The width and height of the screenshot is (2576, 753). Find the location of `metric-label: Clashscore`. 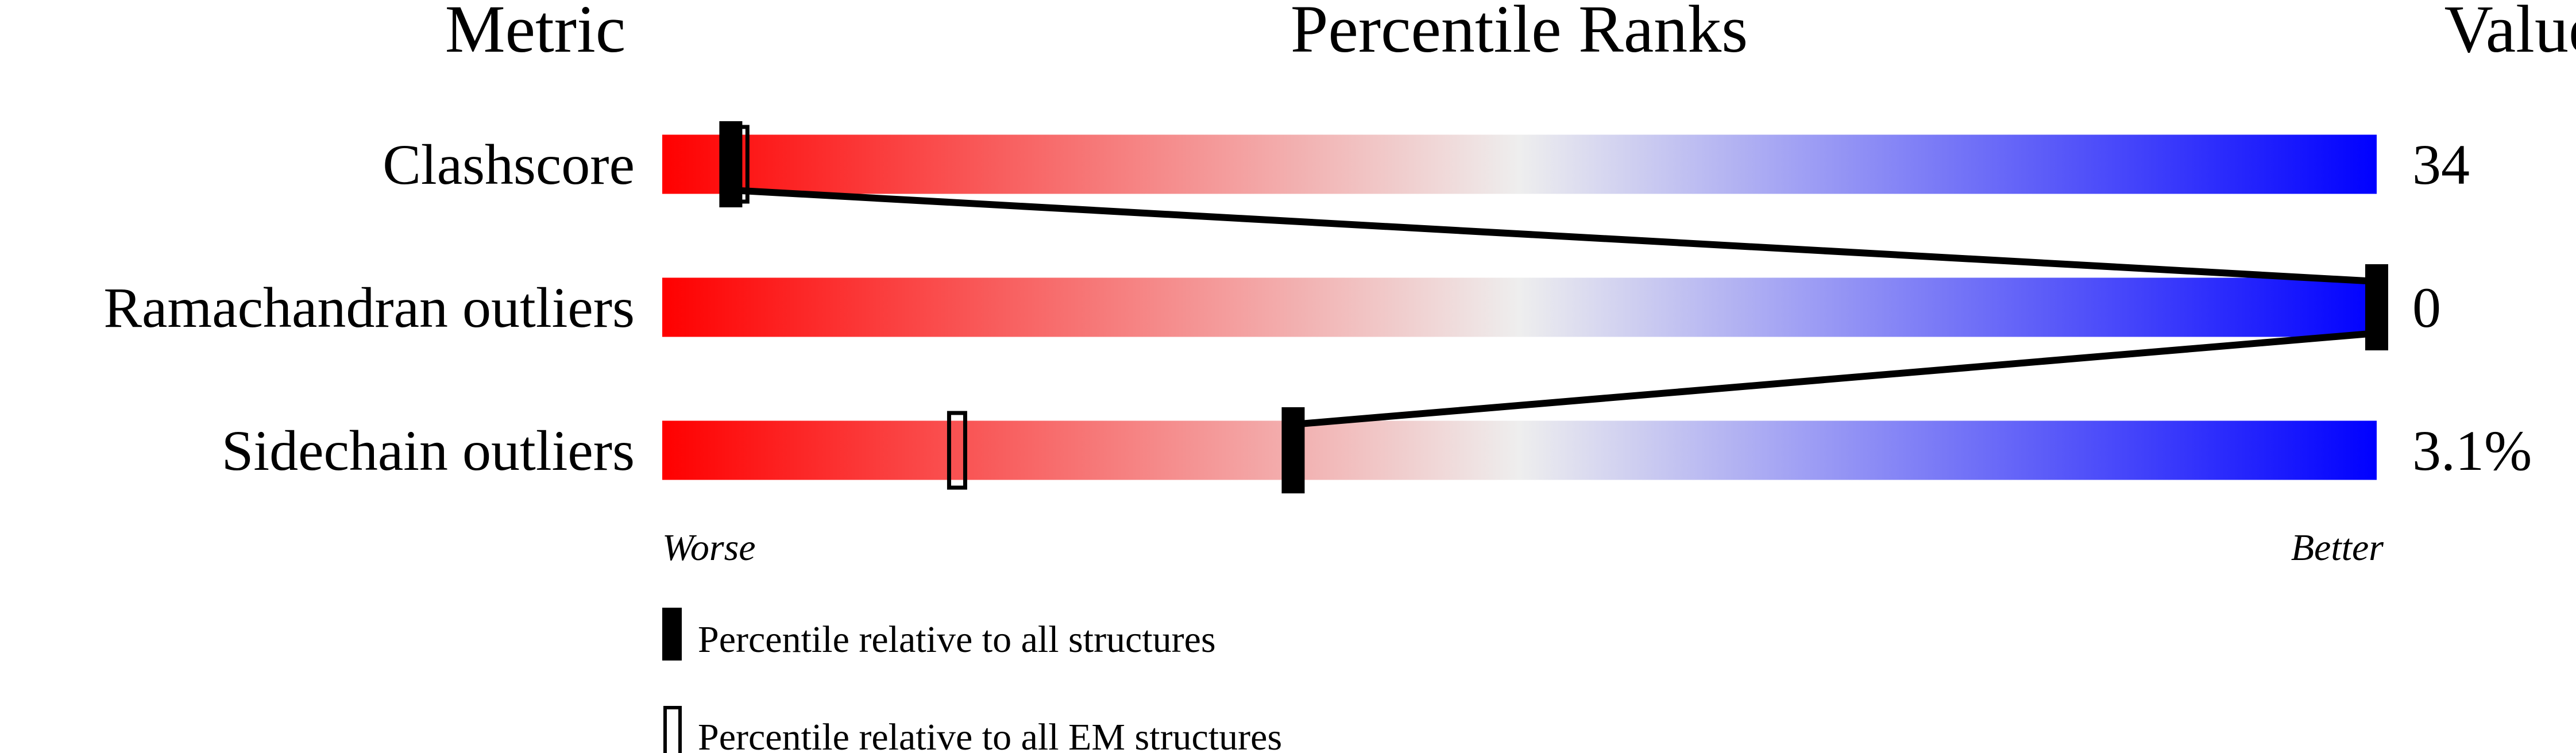

metric-label: Clashscore is located at coordinates (509, 164).